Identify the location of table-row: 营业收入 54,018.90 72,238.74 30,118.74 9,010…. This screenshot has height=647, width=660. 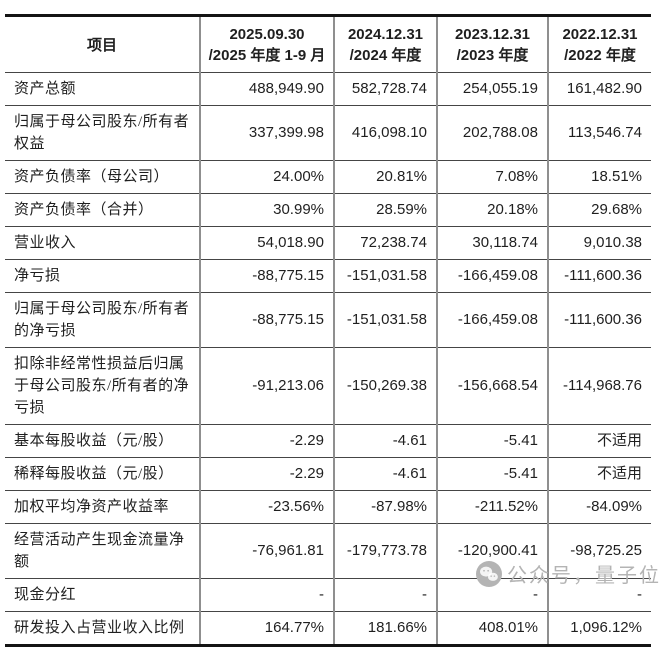
(328, 243).